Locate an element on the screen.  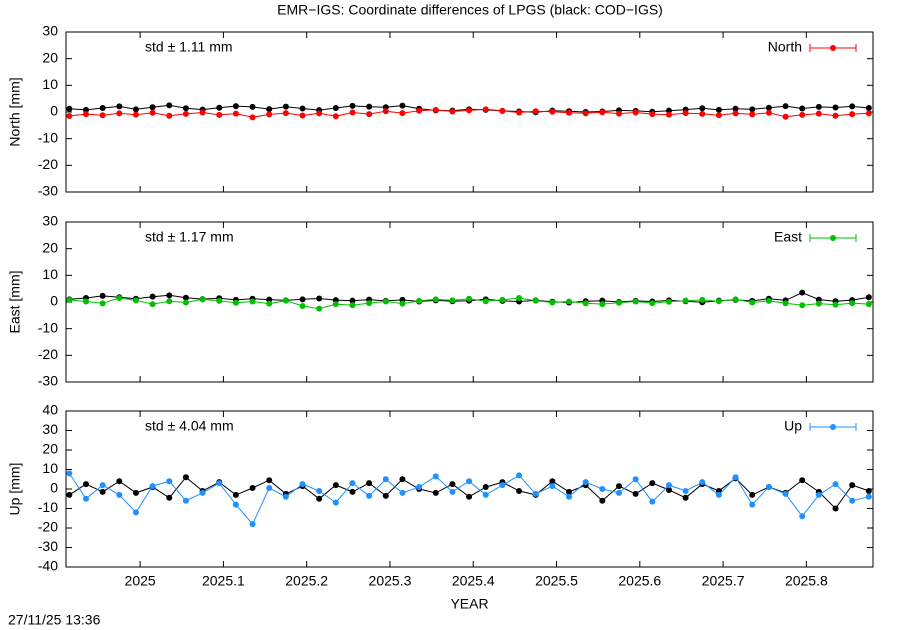
y-tick-label: 40 is located at coordinates (50, 410).